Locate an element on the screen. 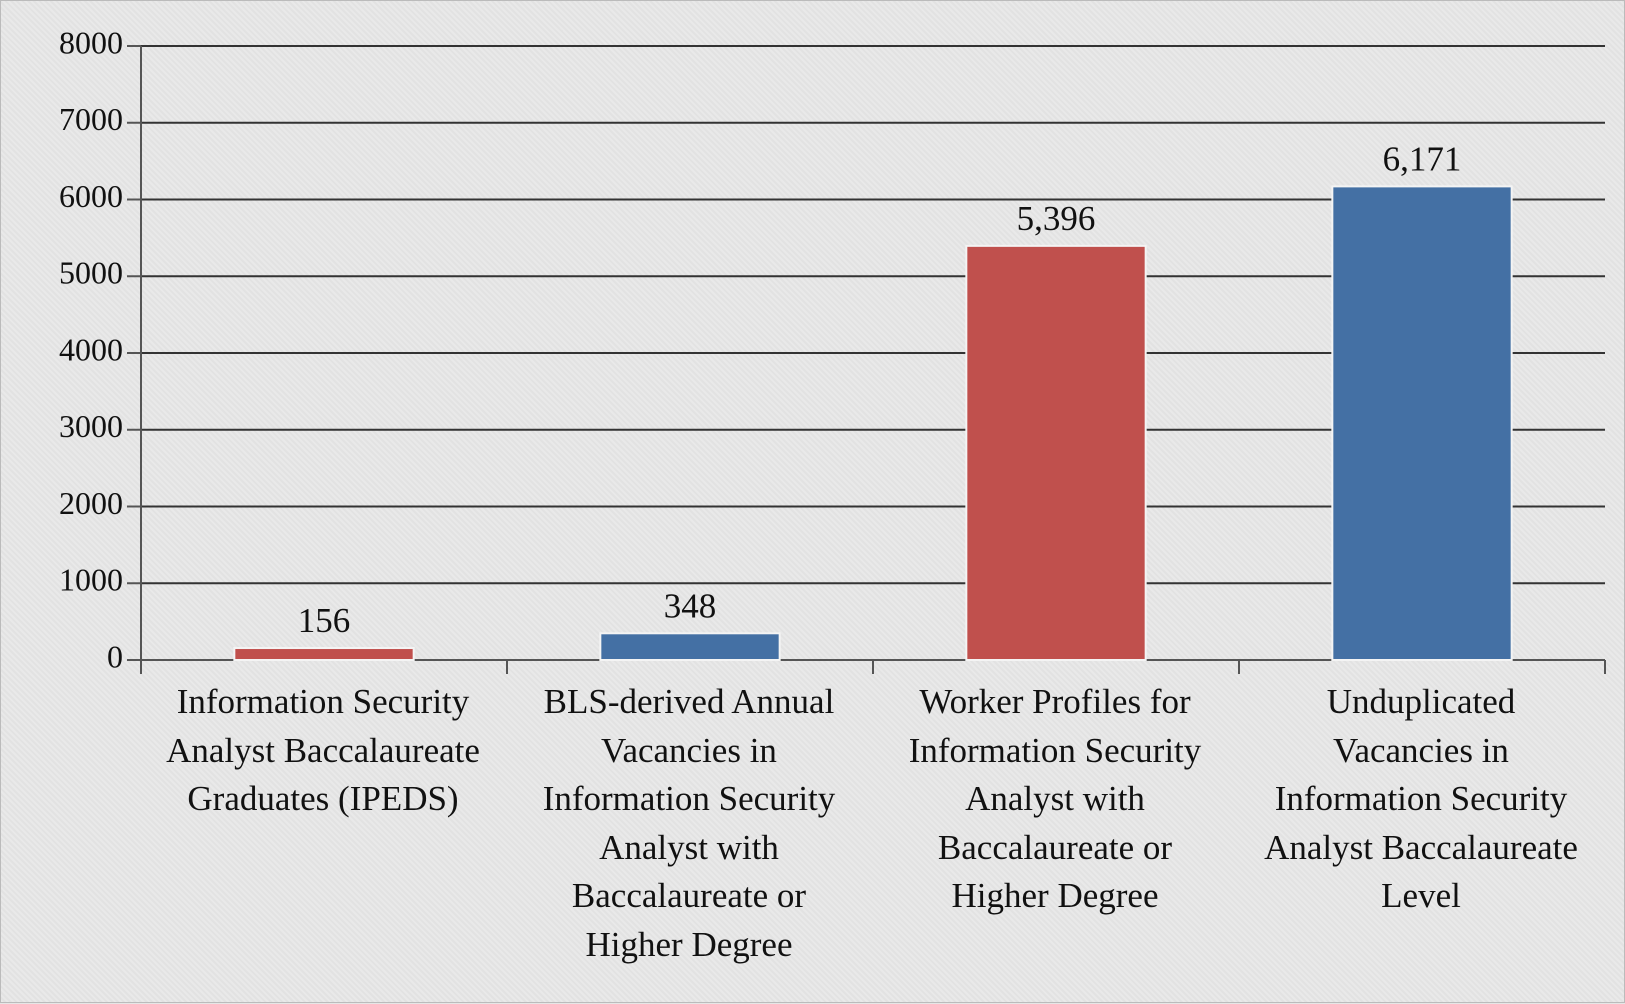  data-label: 348 is located at coordinates (690, 605).